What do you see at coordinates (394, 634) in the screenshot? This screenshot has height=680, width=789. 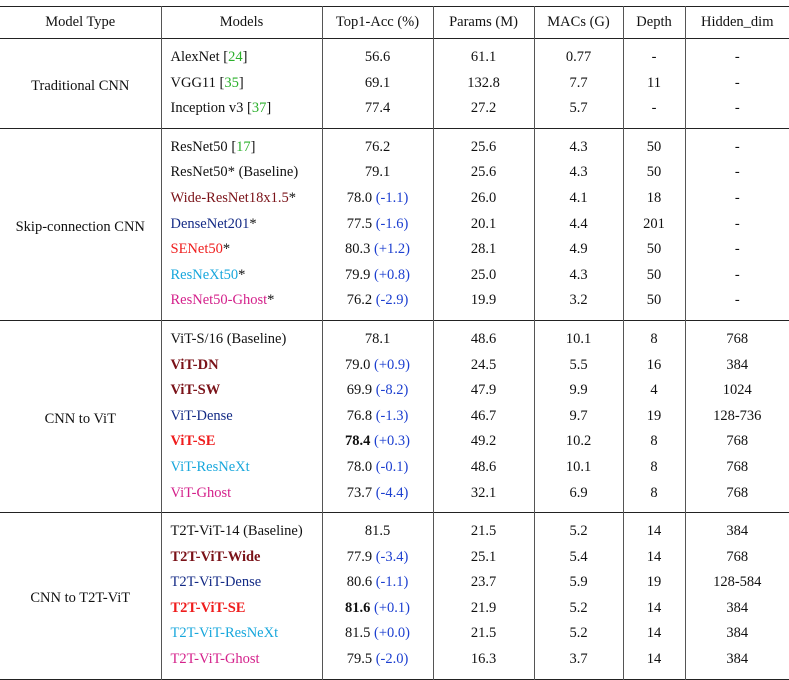 I see `table-row: T2T-ViT-ResNeXt 81.5 (+0.0) 21.5 5.2 14 384` at bounding box center [394, 634].